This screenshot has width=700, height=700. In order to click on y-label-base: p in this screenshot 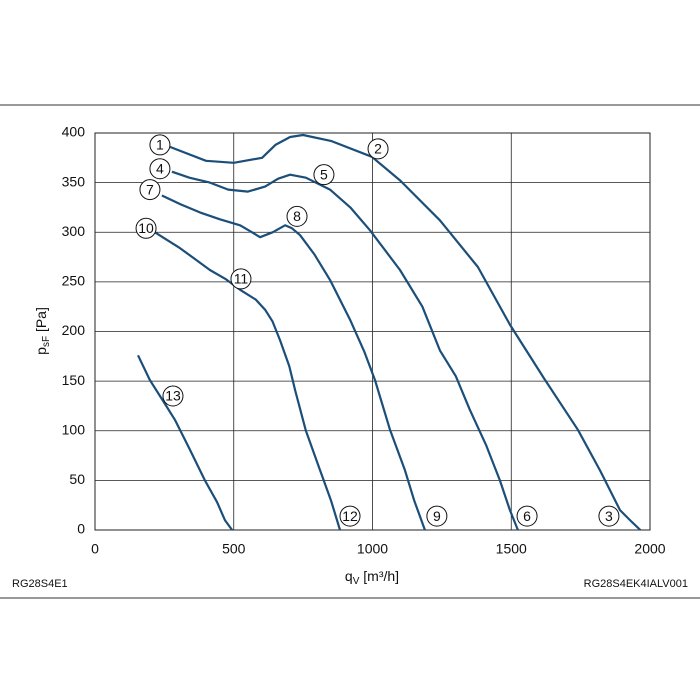, I will do `click(41, 351)`.